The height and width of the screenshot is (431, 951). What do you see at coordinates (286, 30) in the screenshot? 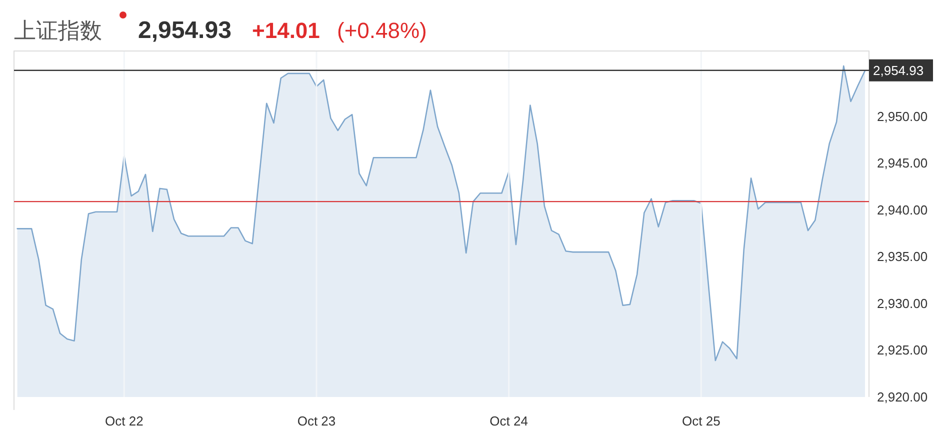
I see `text: +14.01` at bounding box center [286, 30].